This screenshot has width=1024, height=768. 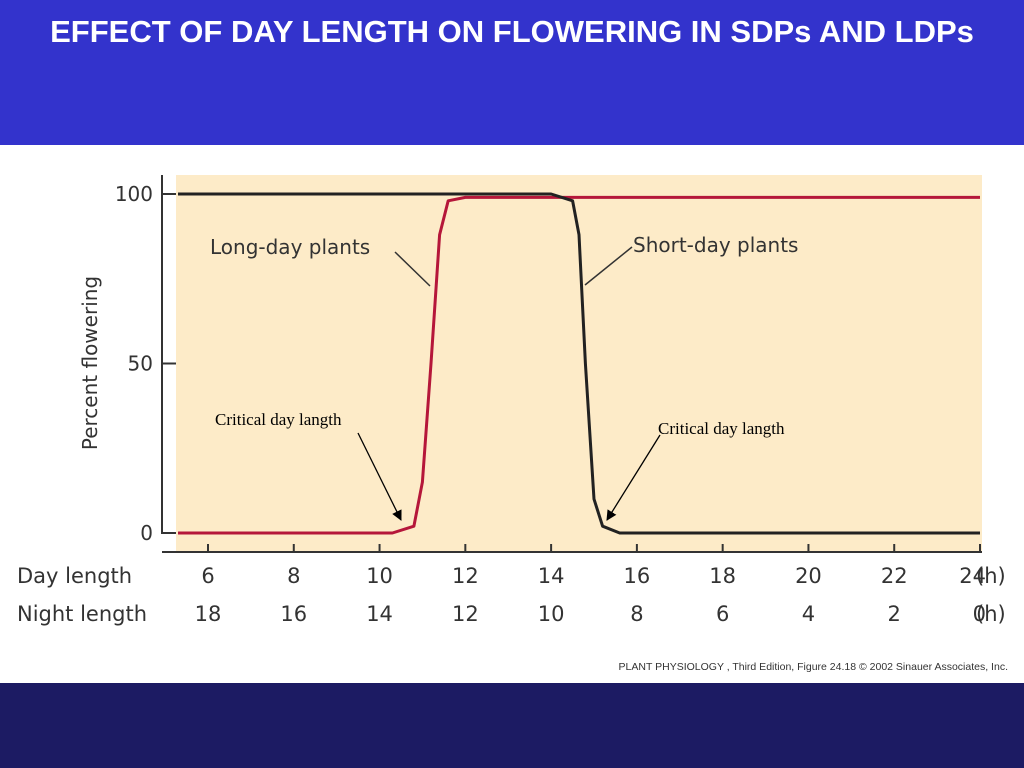 What do you see at coordinates (278, 419) in the screenshot?
I see `ldp-critical-annotation: Critical day langth` at bounding box center [278, 419].